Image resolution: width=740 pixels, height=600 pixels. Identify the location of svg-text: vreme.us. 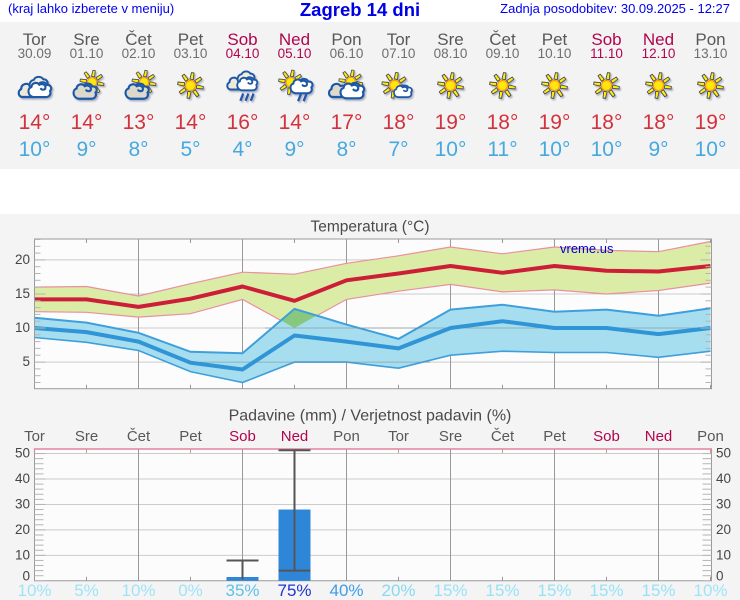
(587, 248).